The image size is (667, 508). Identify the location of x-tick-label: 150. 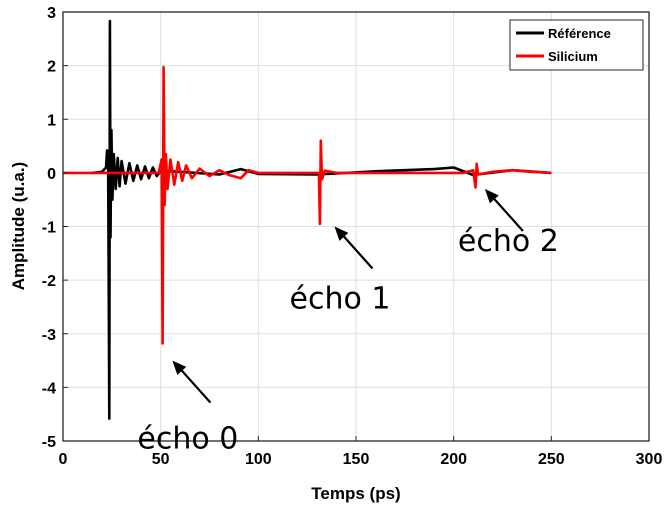
(356, 459).